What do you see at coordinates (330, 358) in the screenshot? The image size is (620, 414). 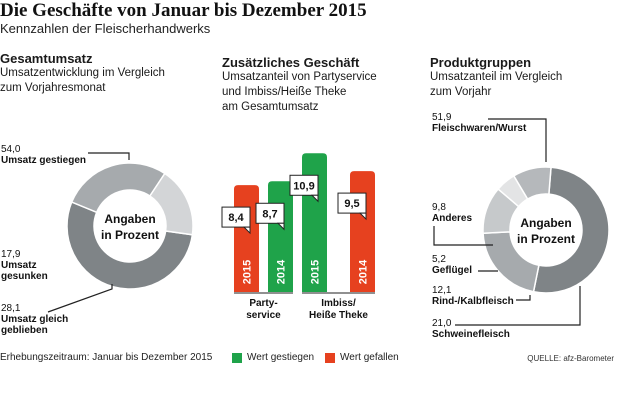 I see `legend-swatch-down` at bounding box center [330, 358].